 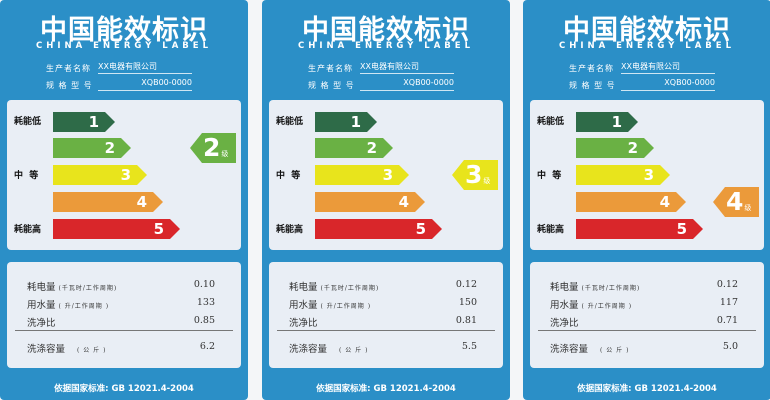 I want to click on grade-panel: 耗能低中 等耗能高 1 2 3 4 5 4级, so click(x=647, y=175).